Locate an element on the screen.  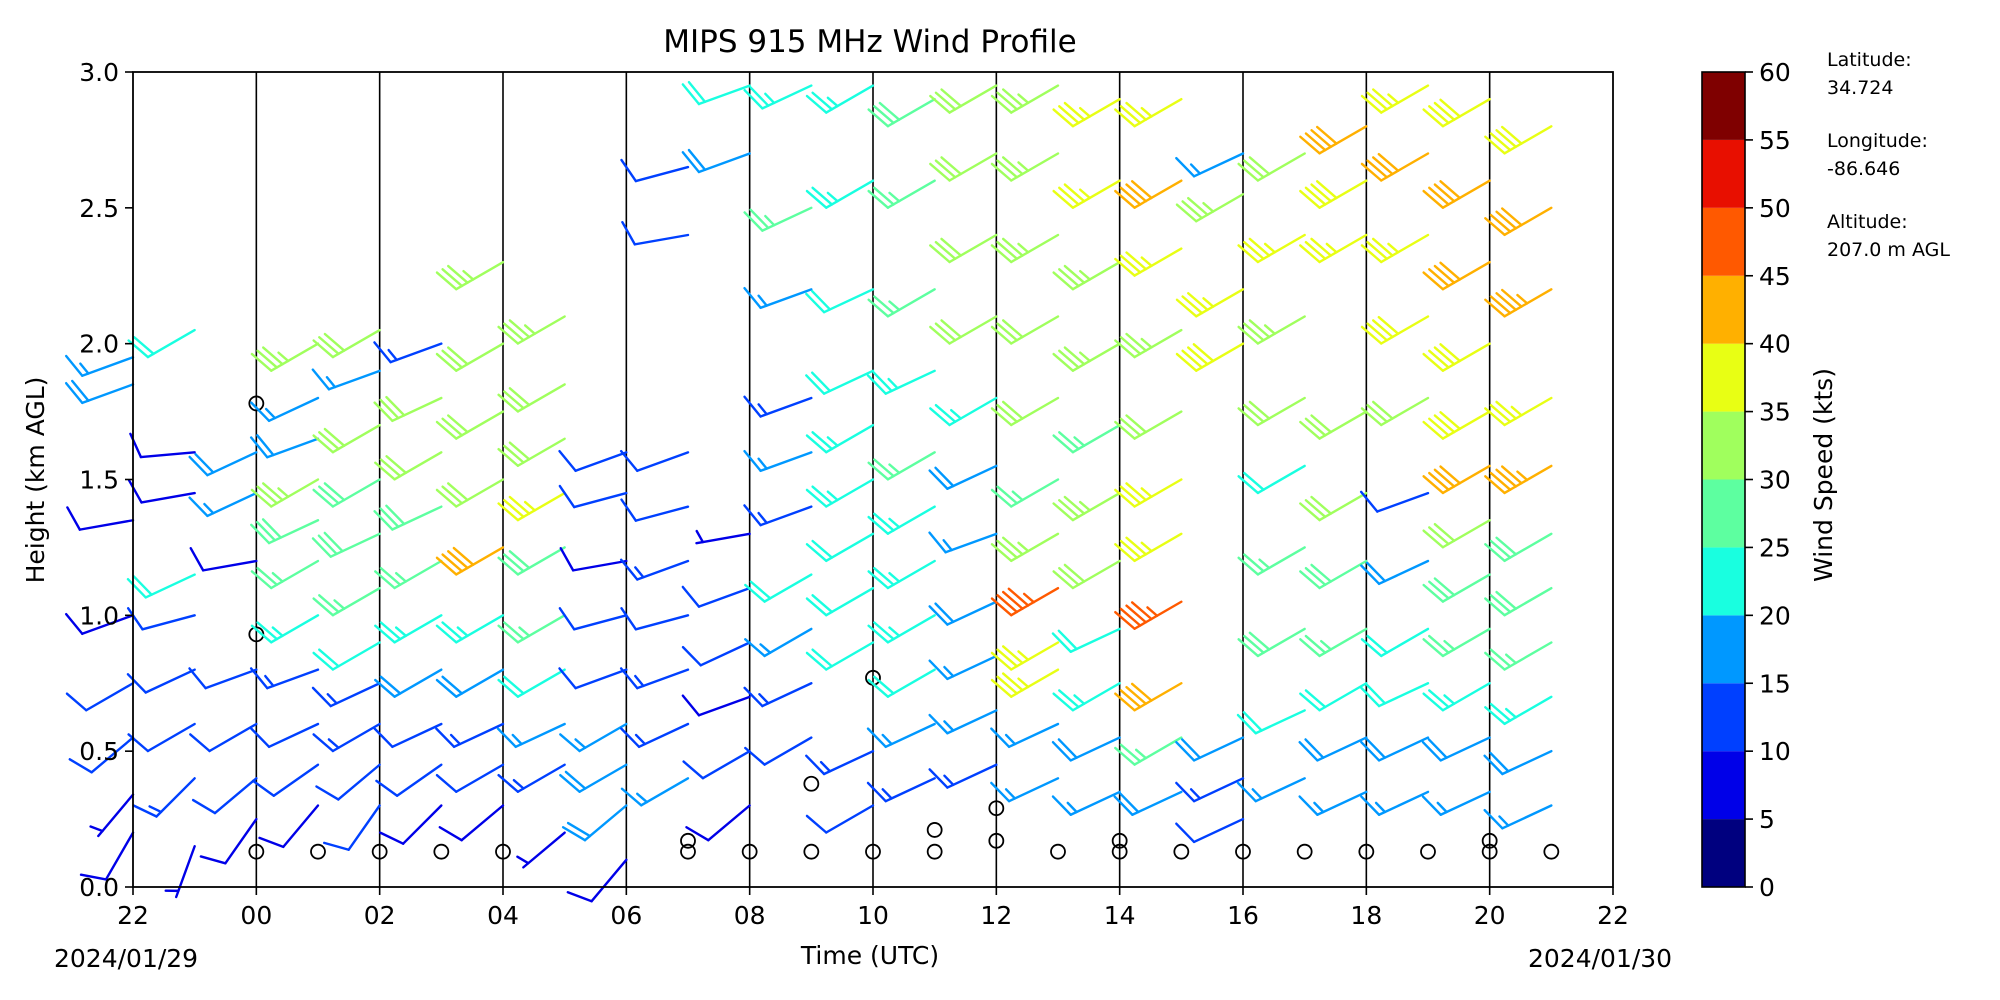
colorbar-tick-label: 45 is located at coordinates (1775, 276).